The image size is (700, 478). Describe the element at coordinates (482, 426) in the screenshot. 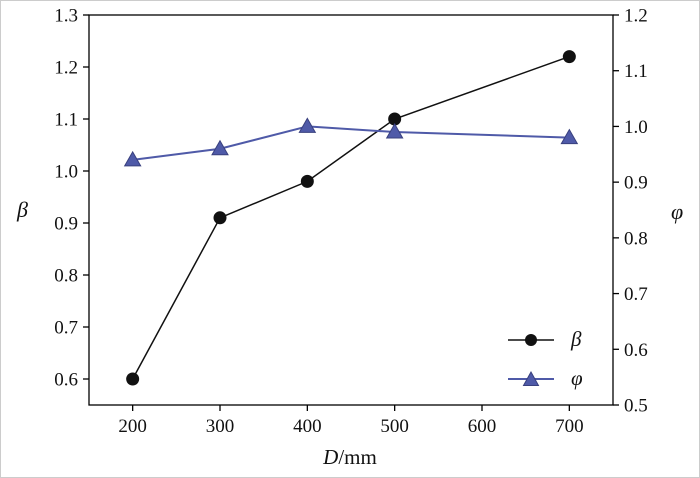

I see `x-tick-label: 600` at that location.